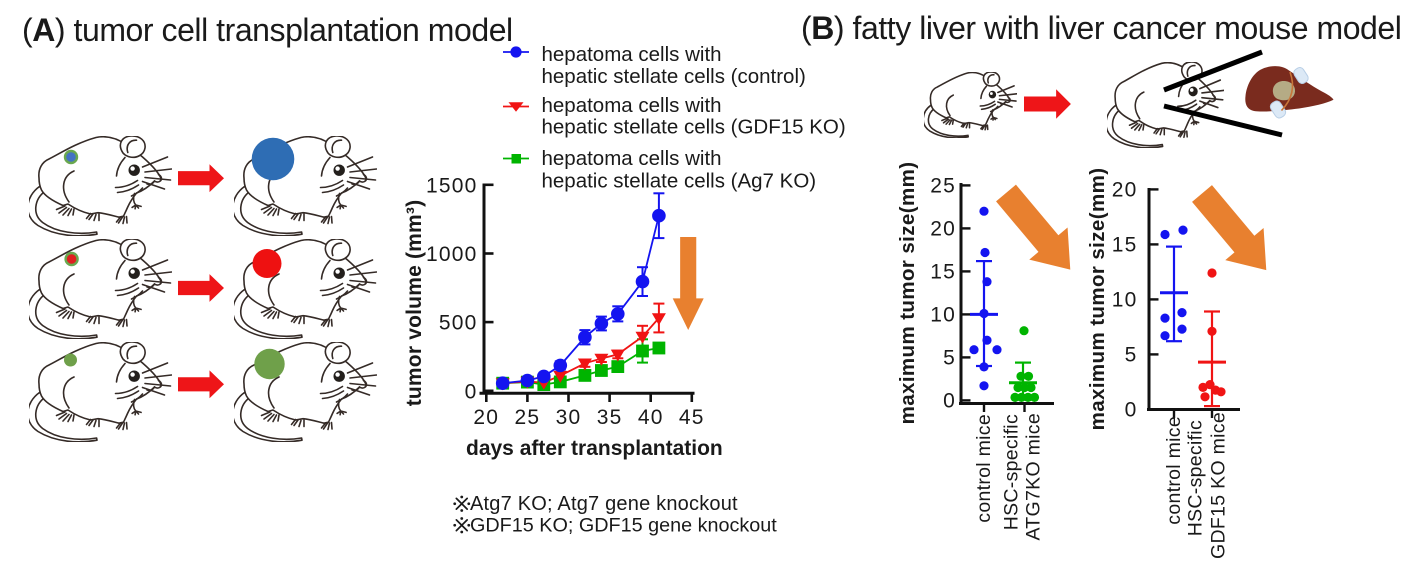 This screenshot has height=565, width=1428. Describe the element at coordinates (569, 417) in the screenshot. I see `svg-text: 30` at that location.